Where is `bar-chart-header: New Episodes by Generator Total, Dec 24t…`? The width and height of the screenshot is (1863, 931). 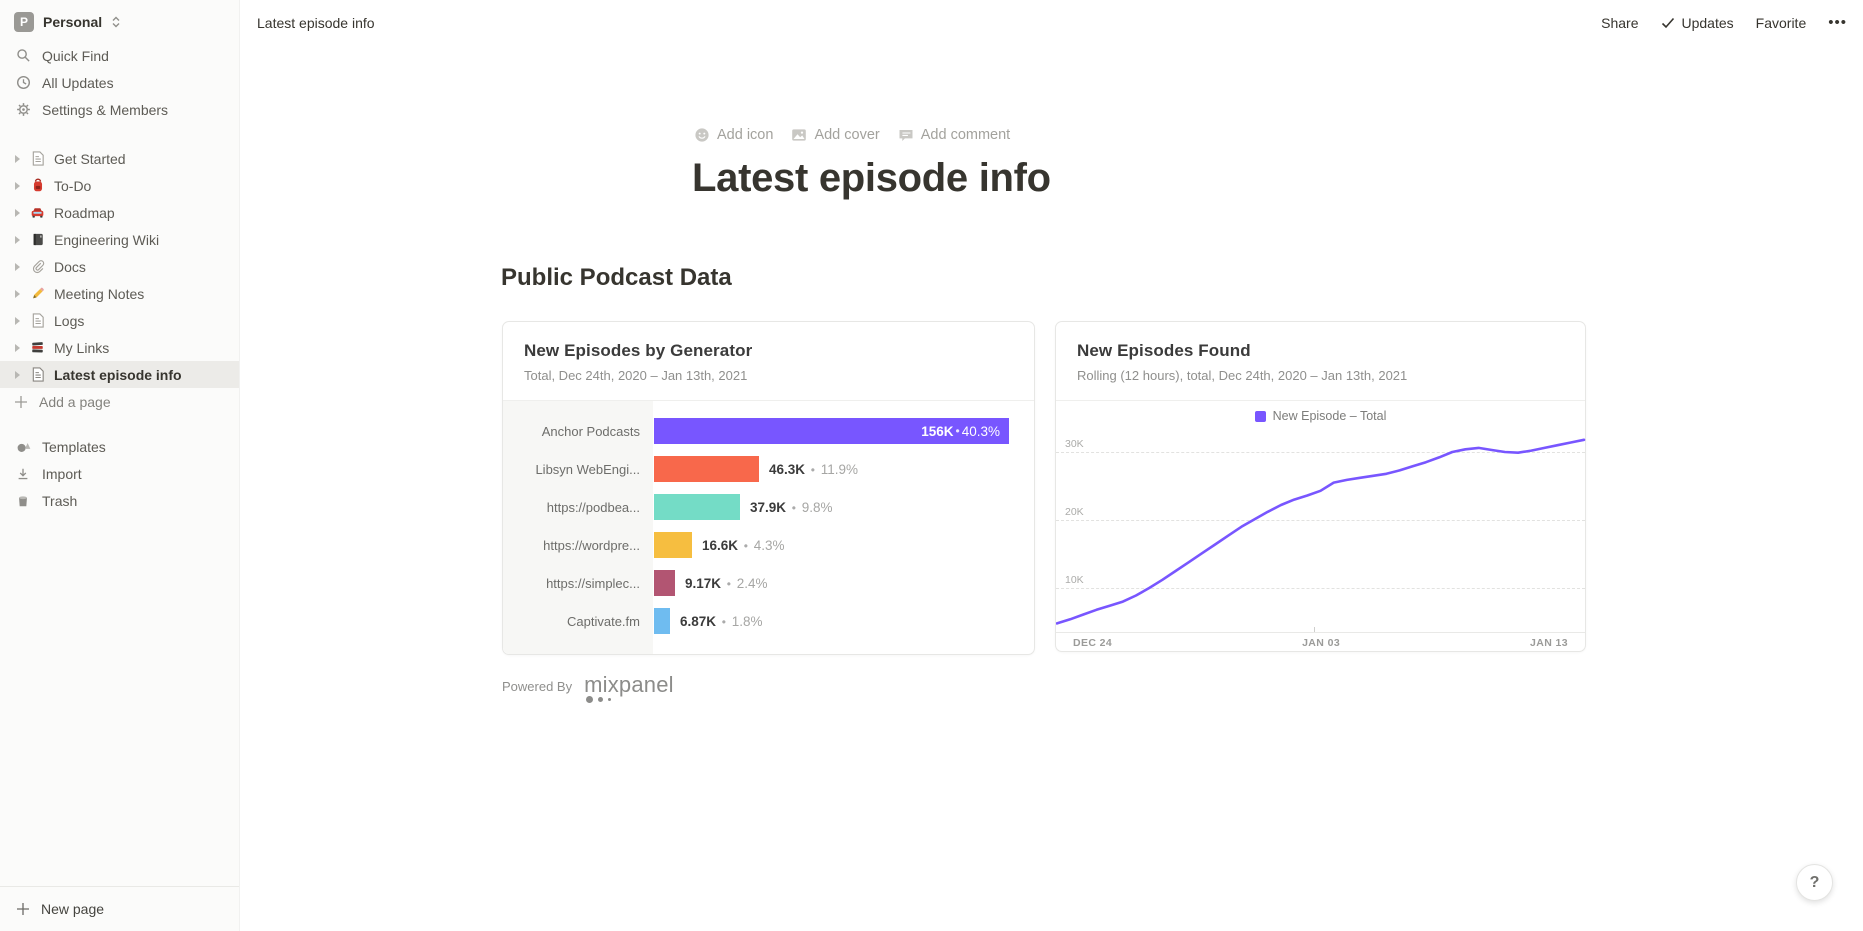
bar-chart-header: New Episodes by Generator Total, Dec 24t… is located at coordinates (768, 352).